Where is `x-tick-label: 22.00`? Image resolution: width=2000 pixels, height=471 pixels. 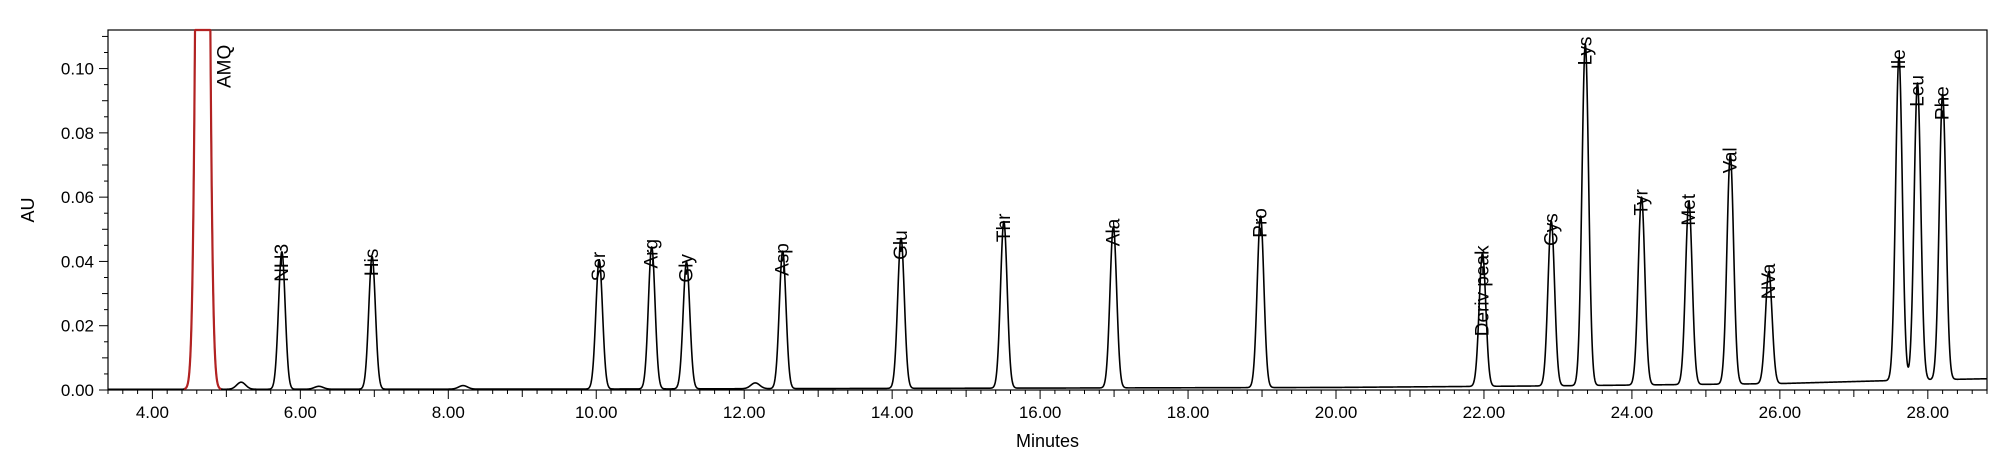 x-tick-label: 22.00 is located at coordinates (1484, 412).